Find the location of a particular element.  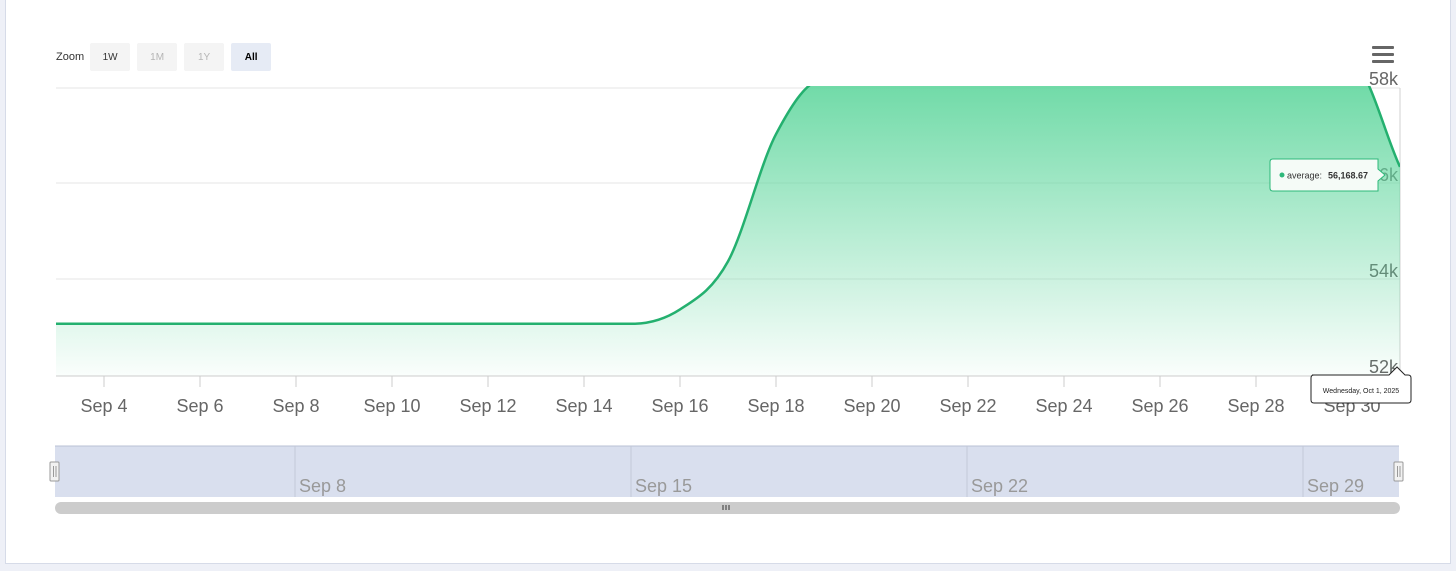

navigator-label: Sep 15 is located at coordinates (663, 486).